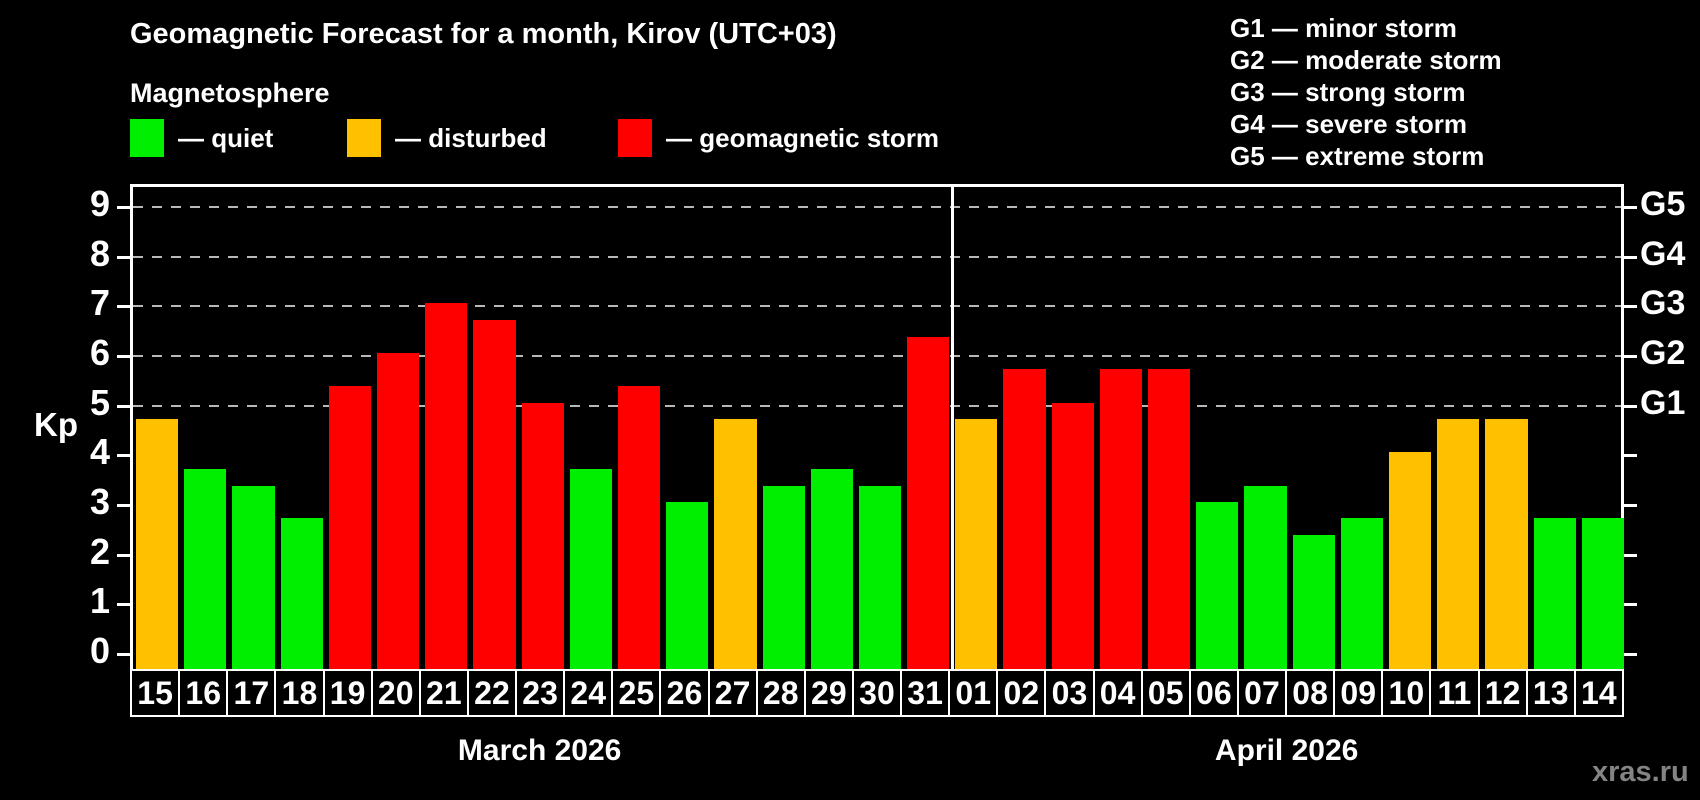 The width and height of the screenshot is (1700, 800). What do you see at coordinates (99, 501) in the screenshot?
I see `y-tick-label: 3` at bounding box center [99, 501].